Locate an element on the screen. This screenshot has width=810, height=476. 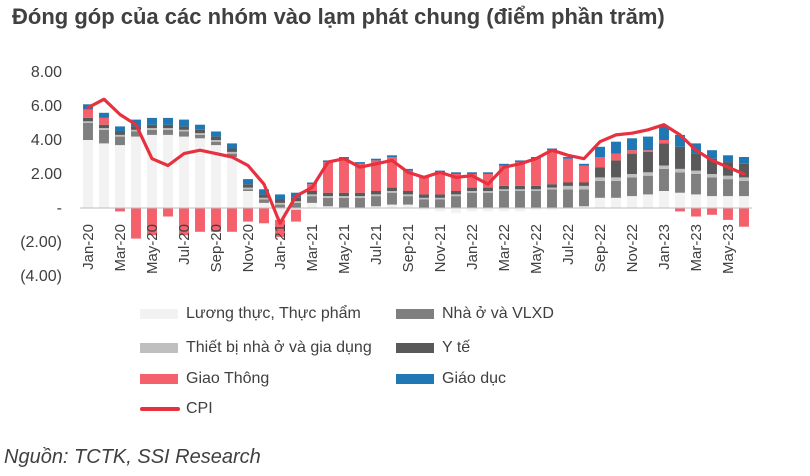
legend-item: Giao Thông is located at coordinates (204, 379).